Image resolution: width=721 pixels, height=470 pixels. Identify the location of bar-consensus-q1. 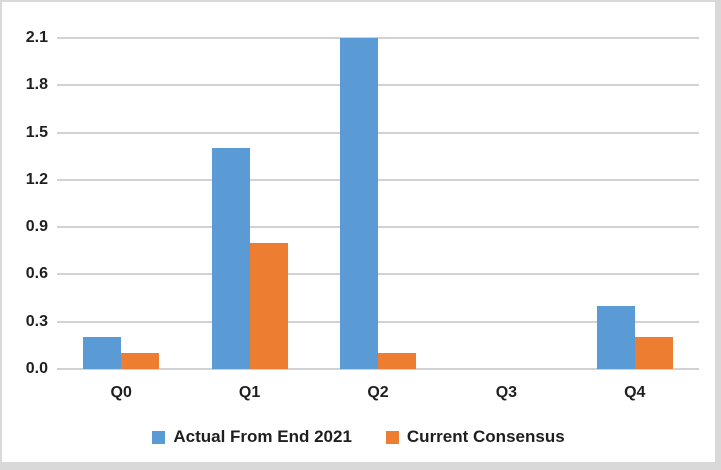
(268, 305).